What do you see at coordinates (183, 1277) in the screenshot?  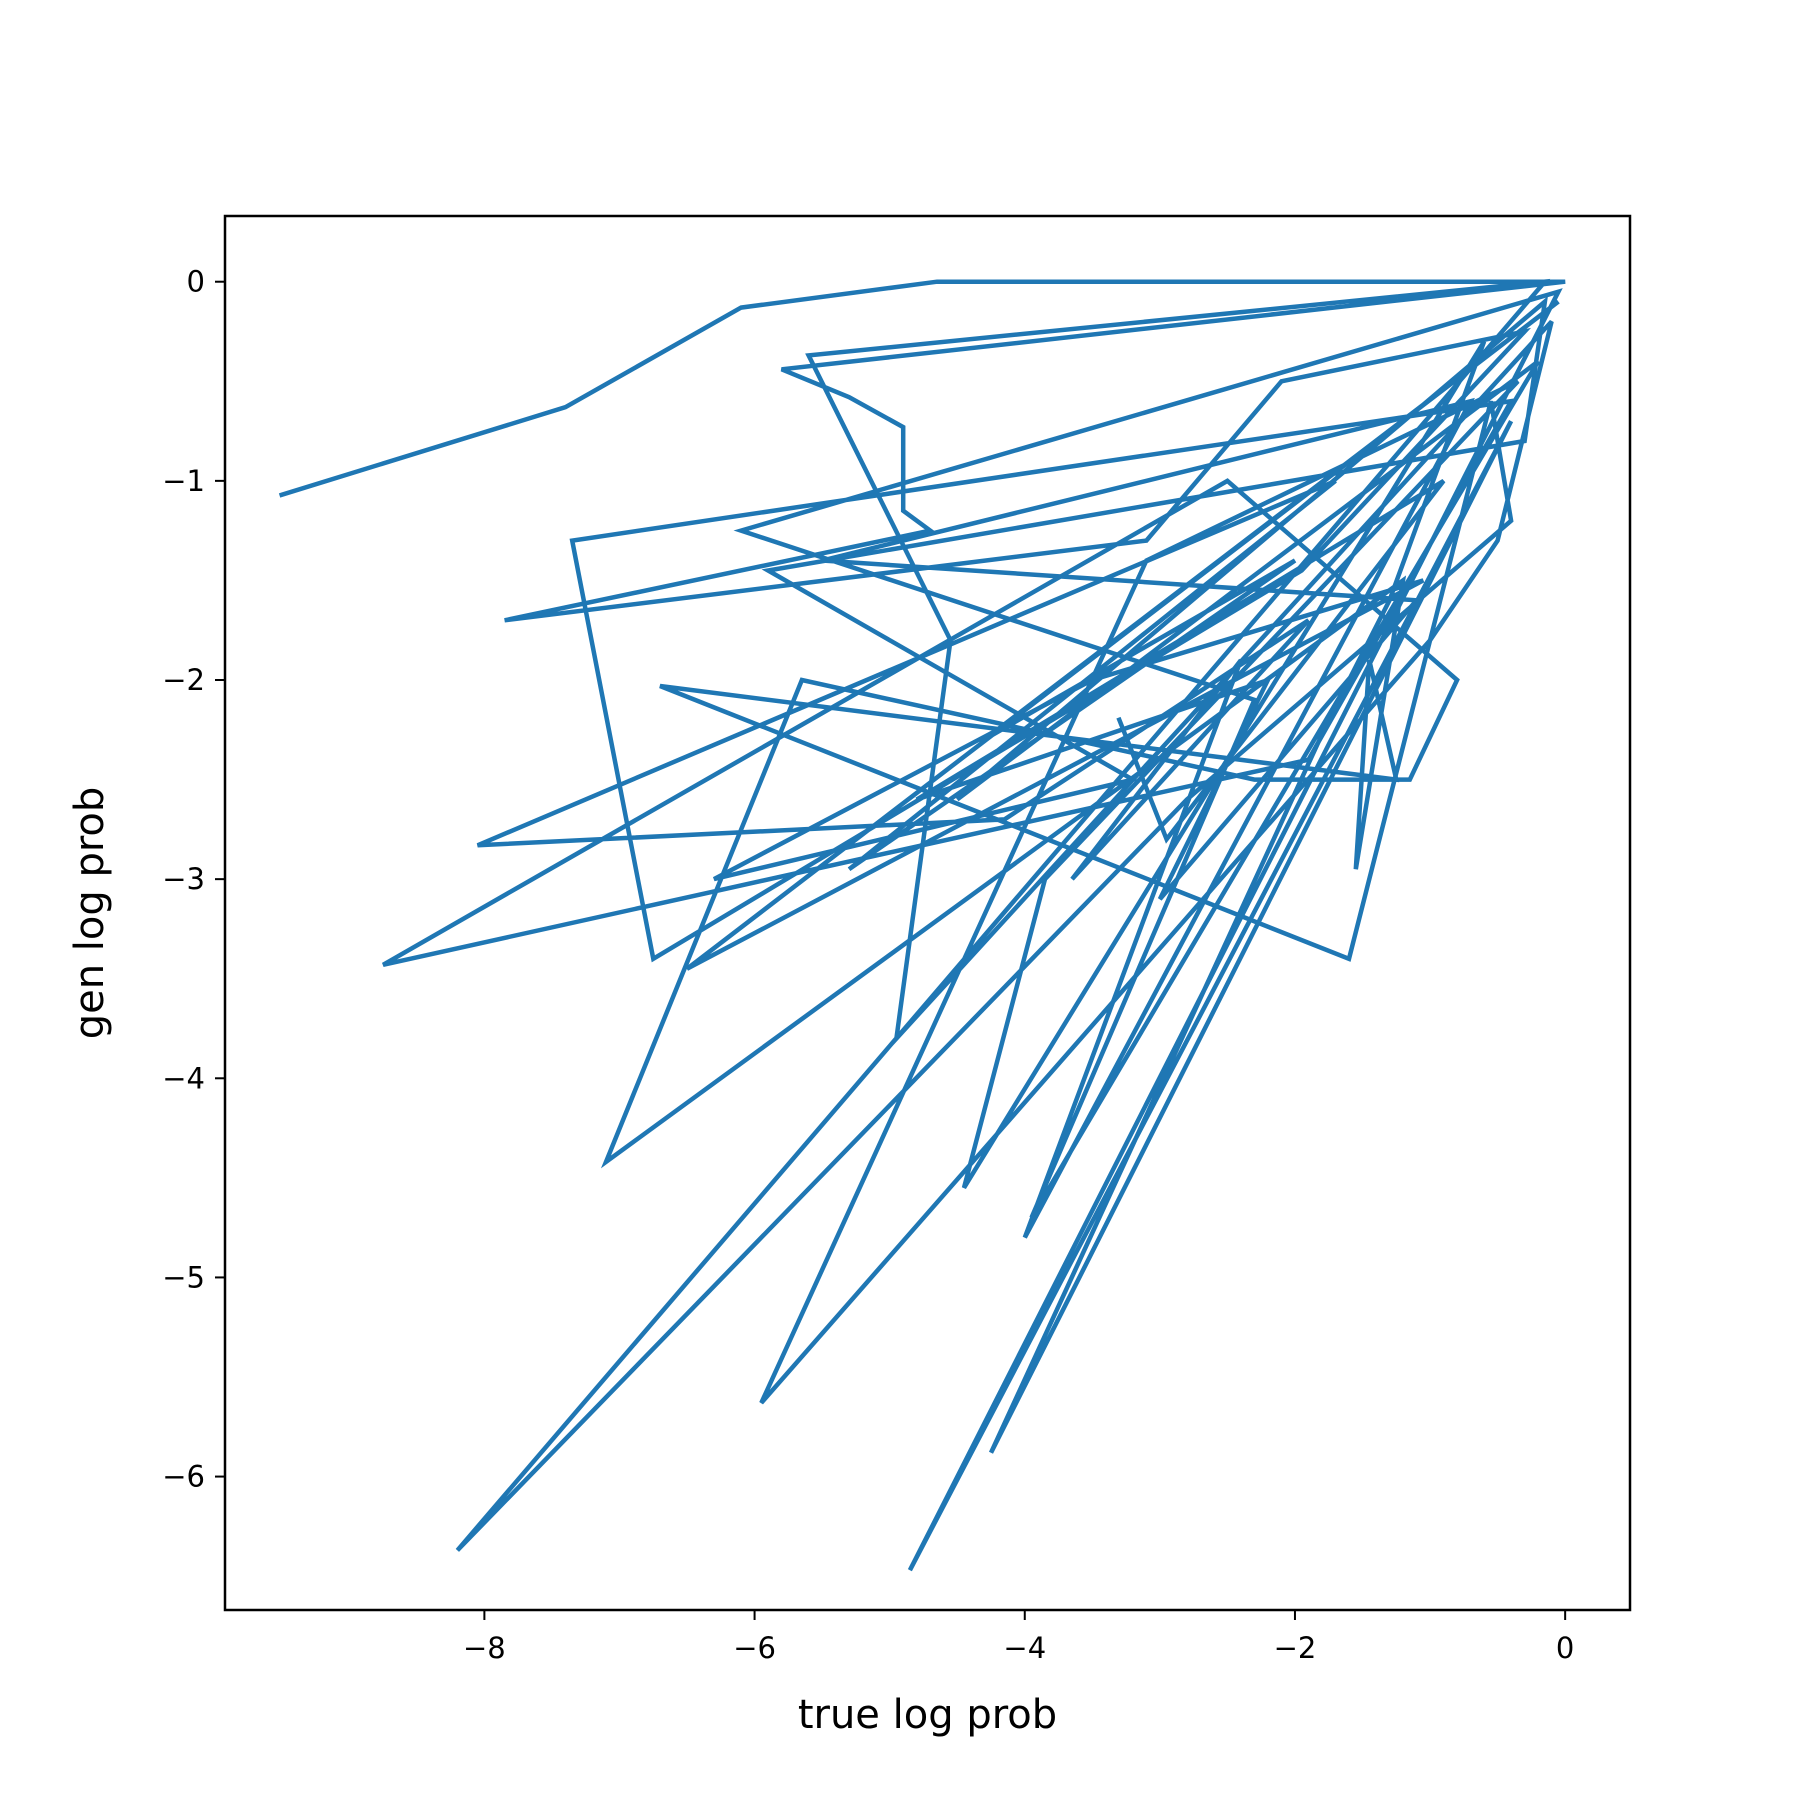 I see `y-tick-label: −5` at bounding box center [183, 1277].